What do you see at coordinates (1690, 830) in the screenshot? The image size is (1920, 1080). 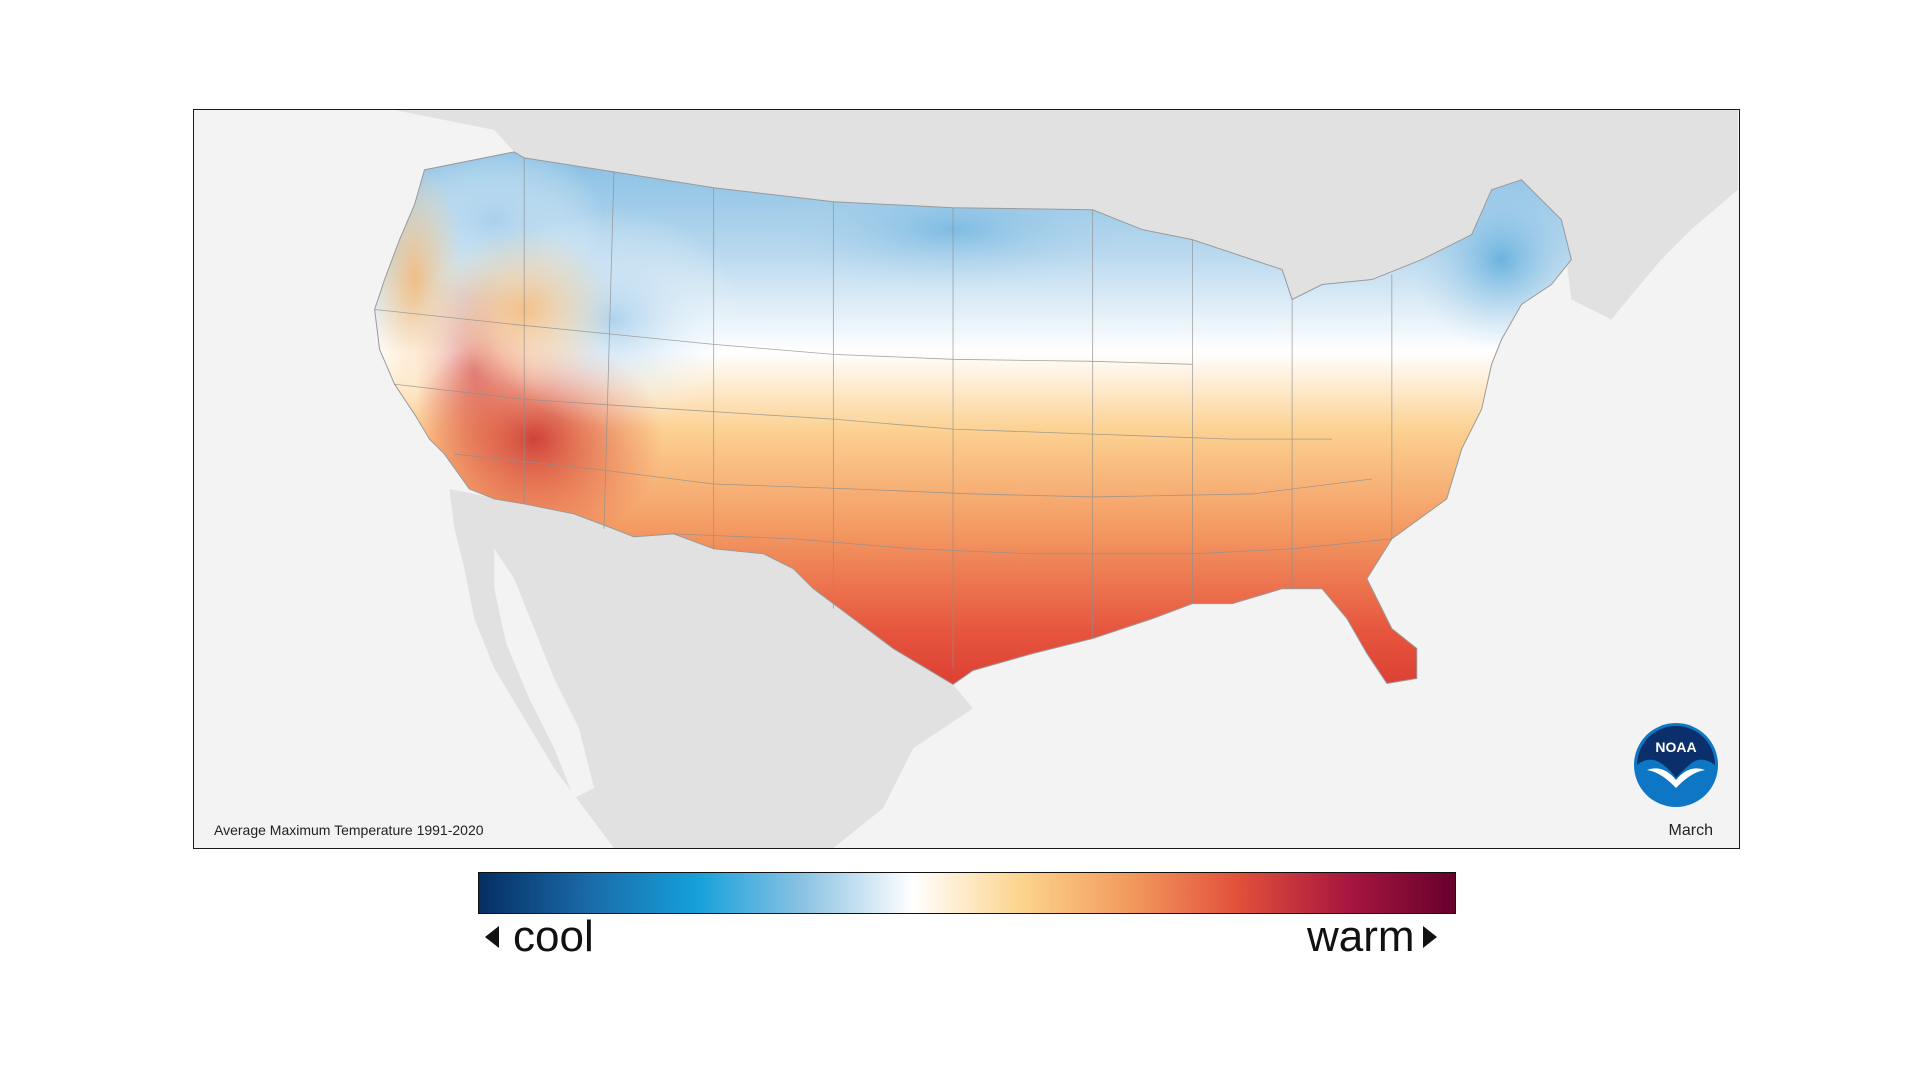 I see `month-label: March` at bounding box center [1690, 830].